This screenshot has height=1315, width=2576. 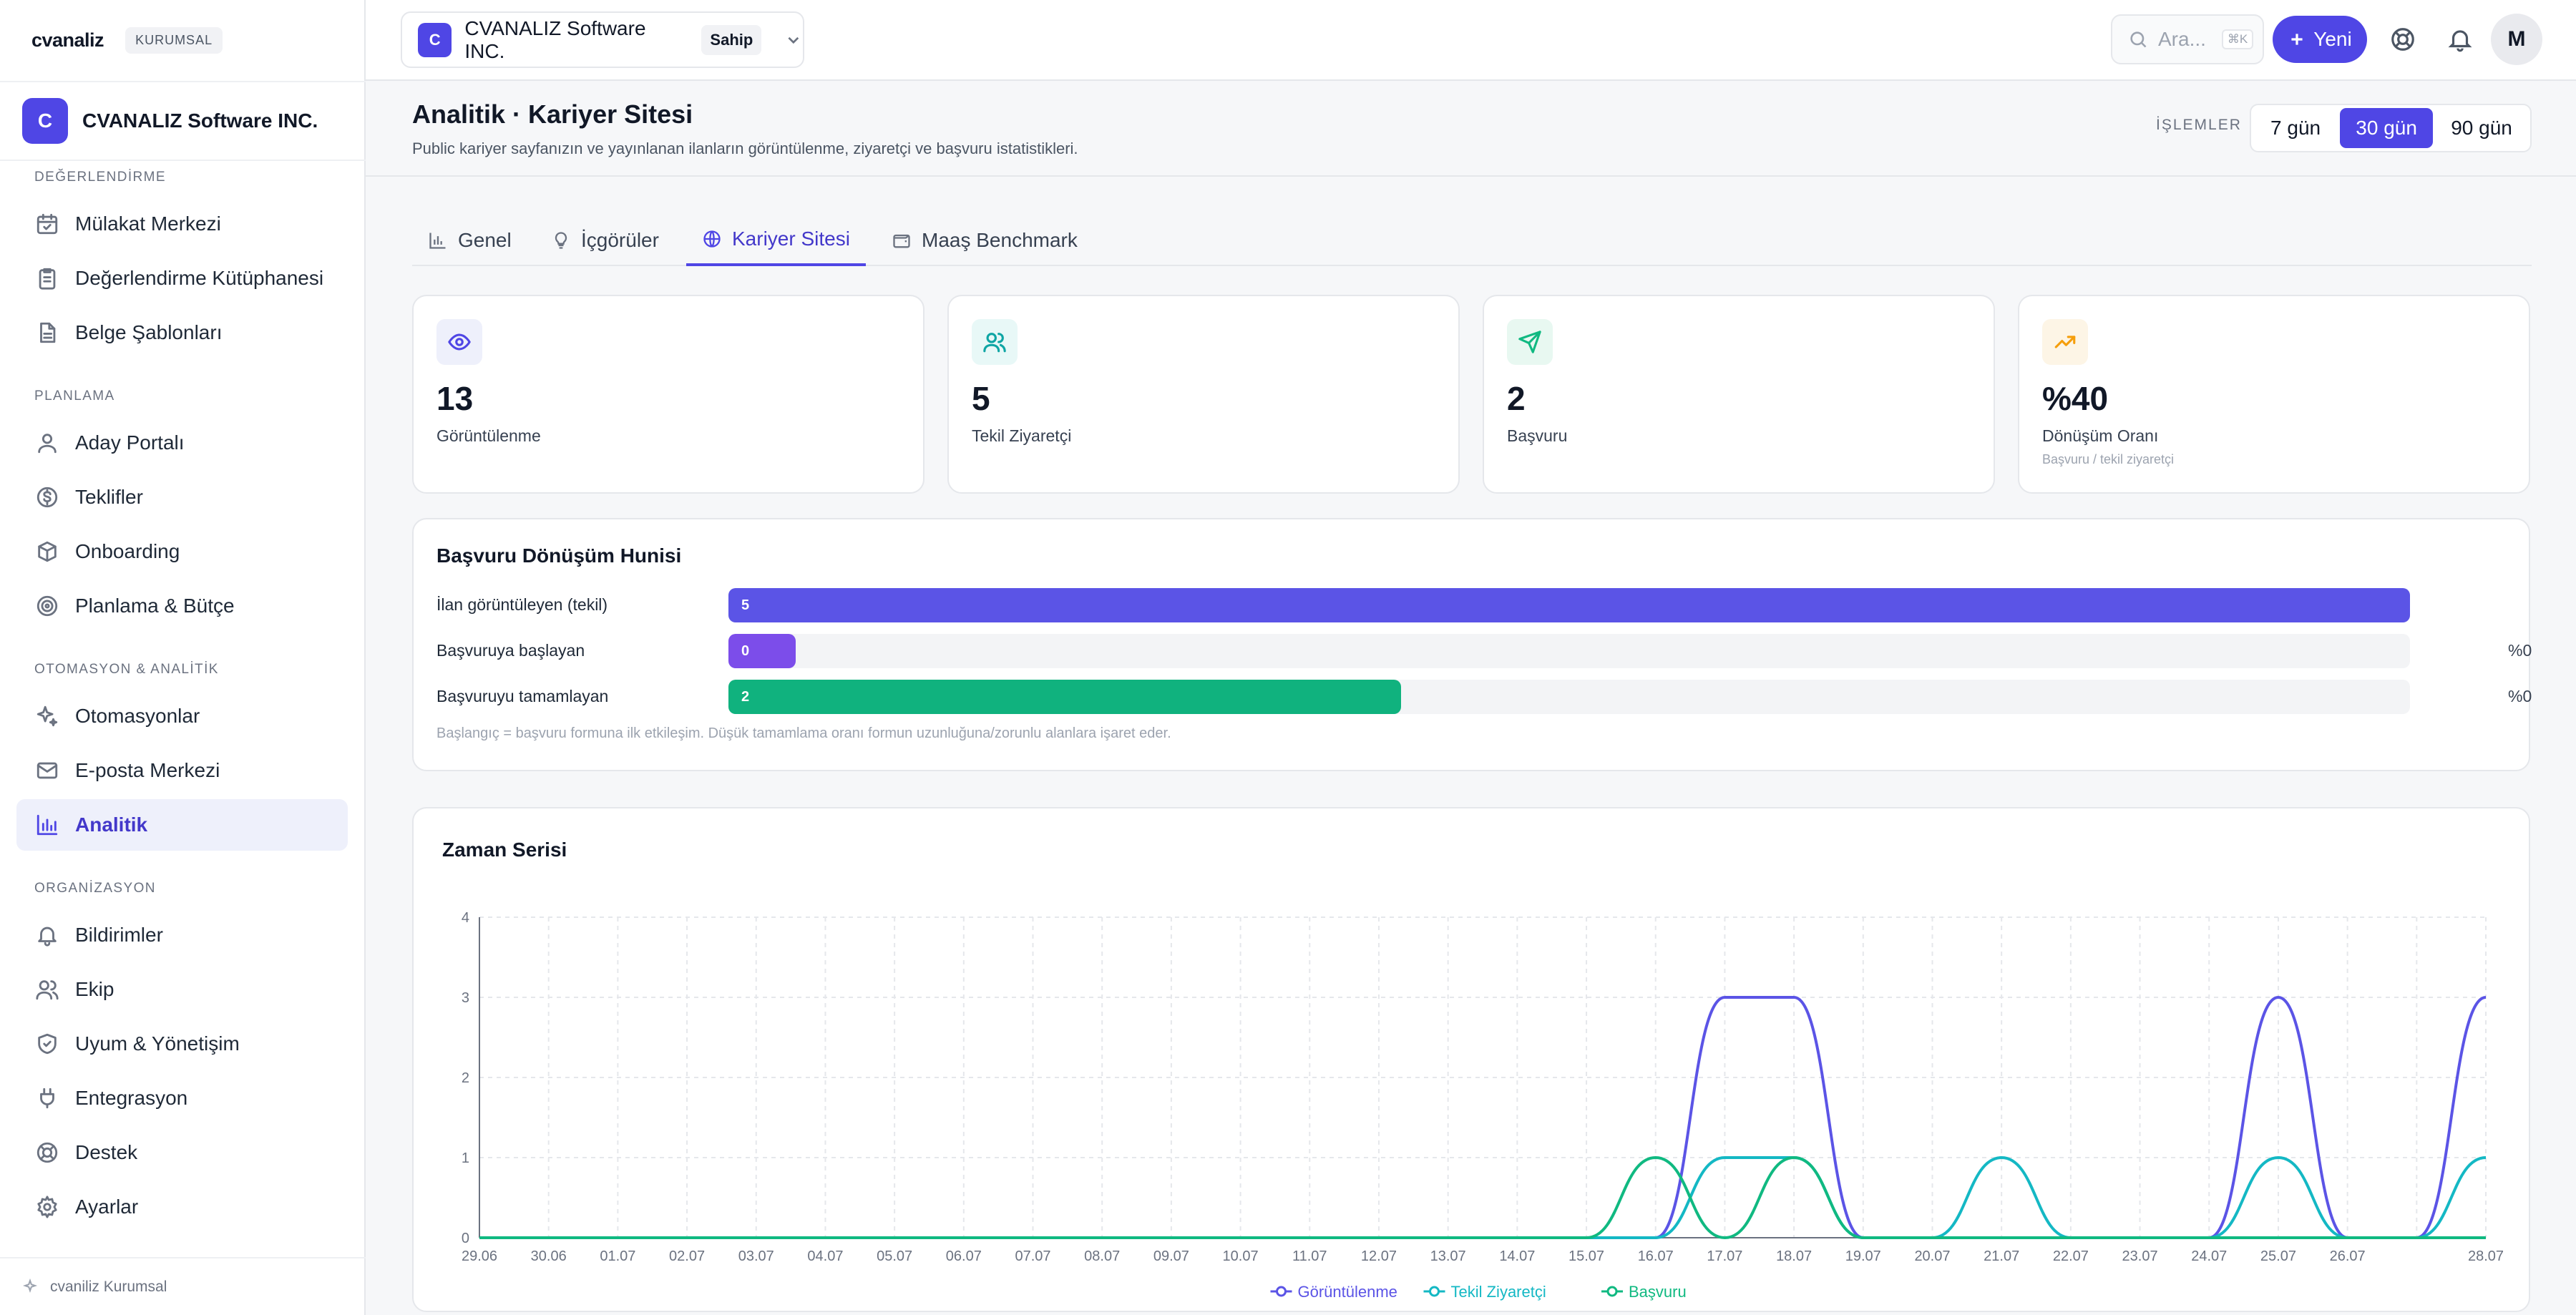 I want to click on stat-value: 2, so click(x=1516, y=399).